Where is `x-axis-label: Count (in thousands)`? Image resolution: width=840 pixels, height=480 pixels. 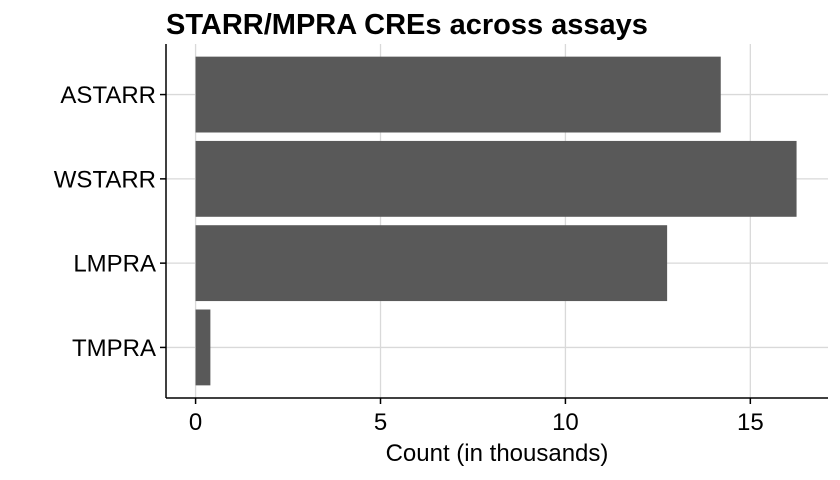 x-axis-label: Count (in thousands) is located at coordinates (497, 453).